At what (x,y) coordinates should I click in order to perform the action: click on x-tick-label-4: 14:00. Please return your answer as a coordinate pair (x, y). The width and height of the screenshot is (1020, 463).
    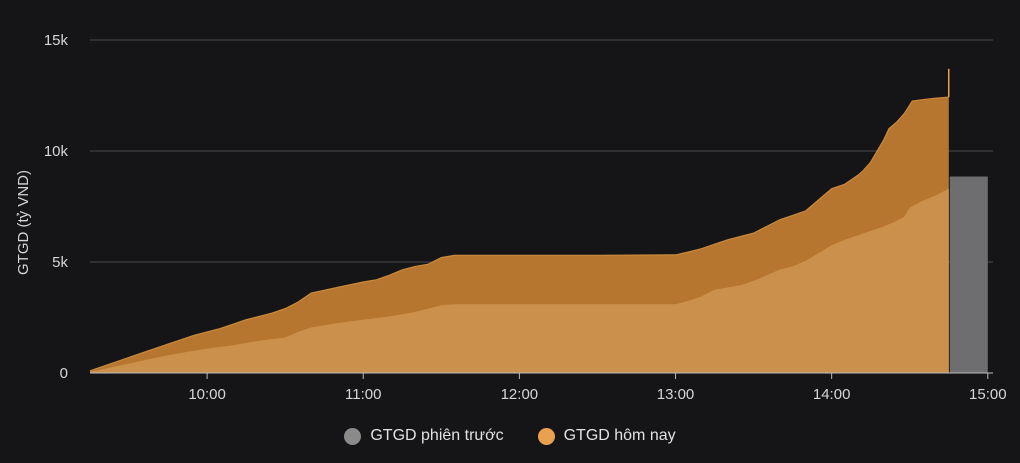
    Looking at the image, I should click on (832, 394).